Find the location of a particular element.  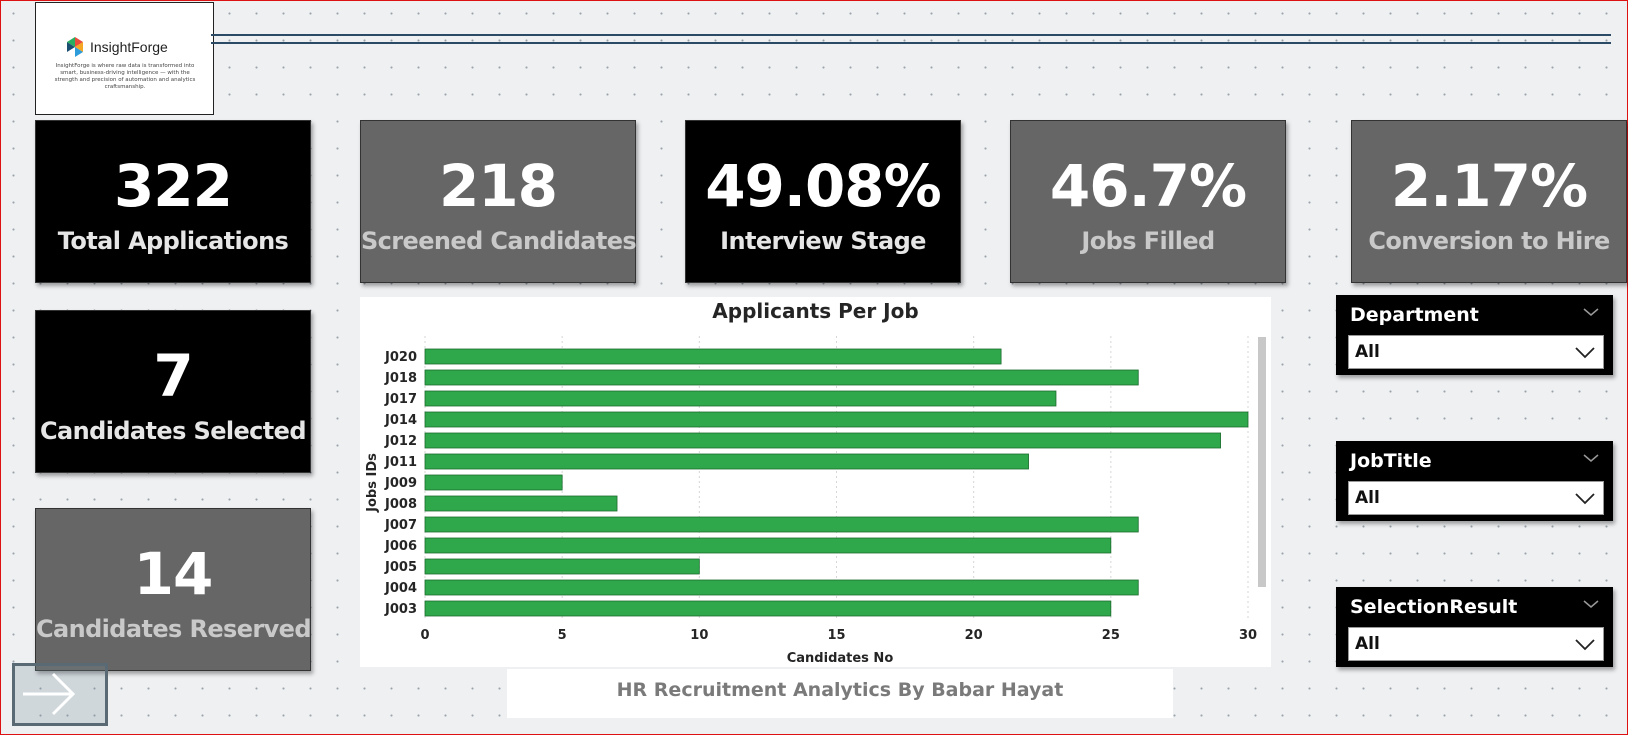

jobtitle-dropdown: All is located at coordinates (1476, 498).